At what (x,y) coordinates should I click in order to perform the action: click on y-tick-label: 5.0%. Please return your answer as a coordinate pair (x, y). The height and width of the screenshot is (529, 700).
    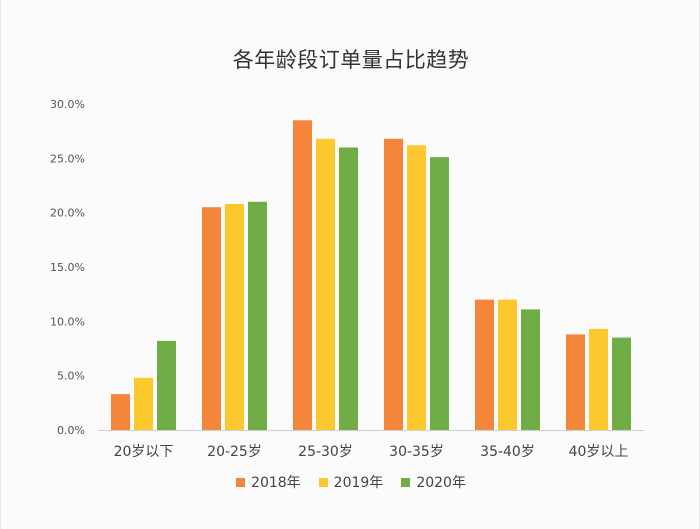
    Looking at the image, I should click on (71, 376).